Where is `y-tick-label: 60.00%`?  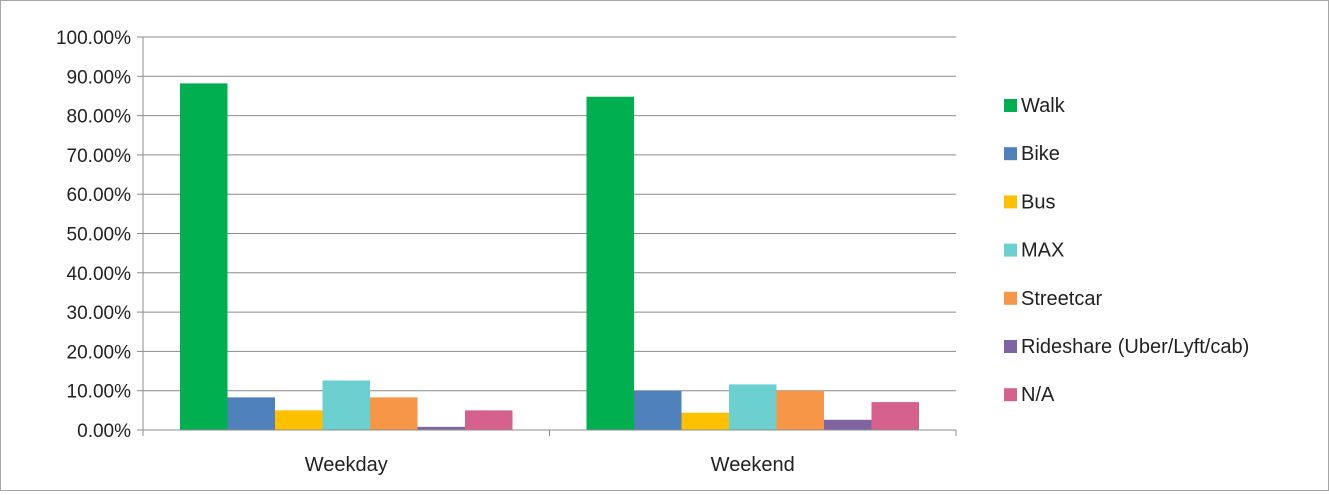 y-tick-label: 60.00% is located at coordinates (99, 195).